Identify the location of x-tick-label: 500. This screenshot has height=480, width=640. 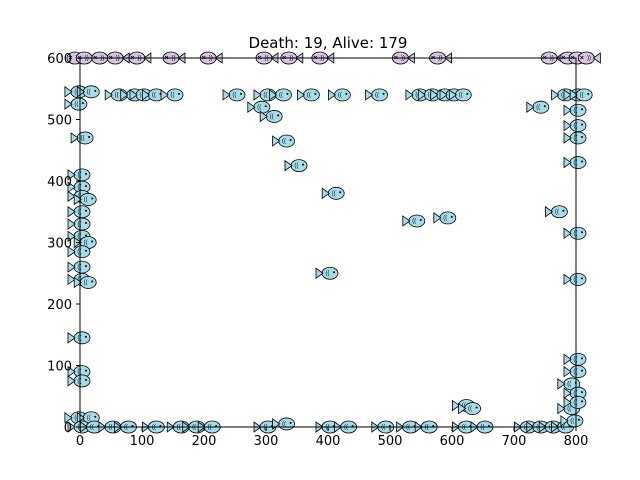
(390, 441).